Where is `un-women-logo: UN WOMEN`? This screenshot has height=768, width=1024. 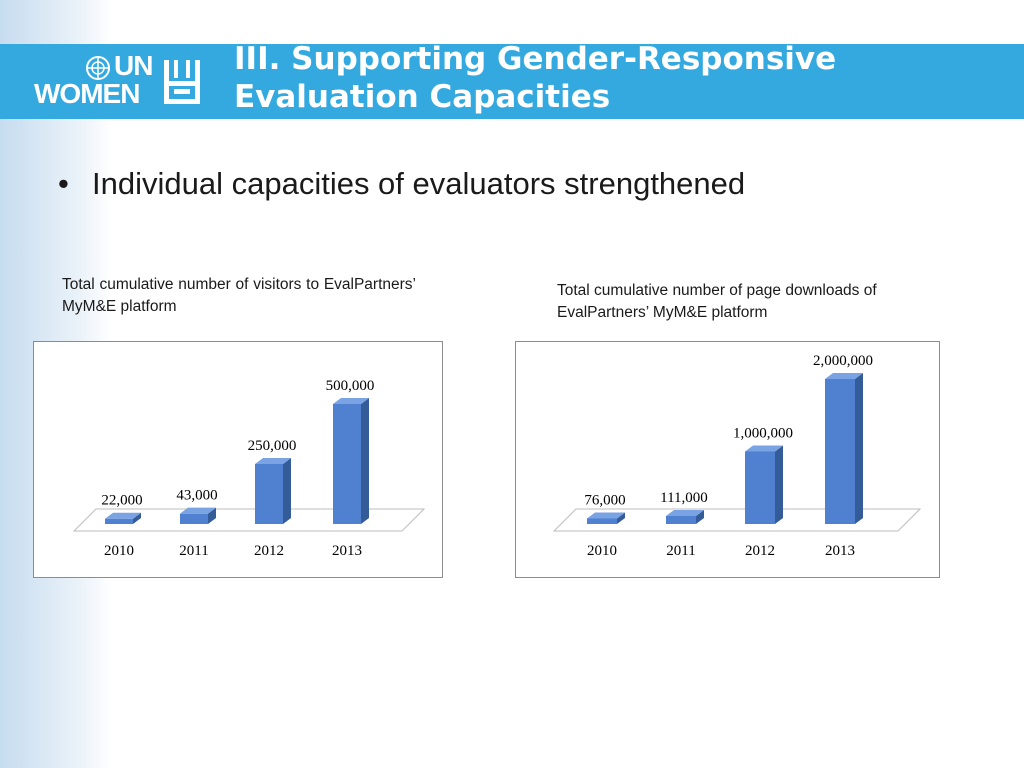
un-women-logo: UN WOMEN is located at coordinates (110, 81).